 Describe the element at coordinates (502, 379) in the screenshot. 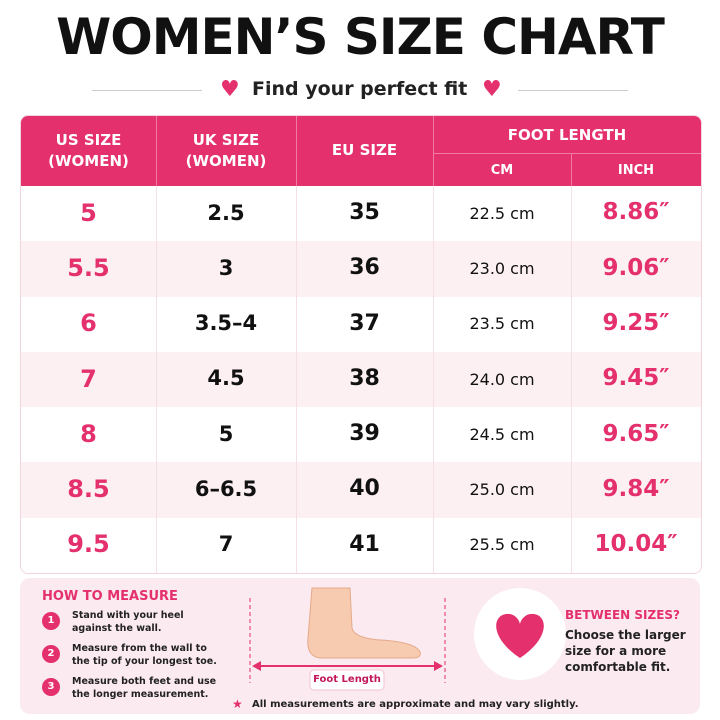

I see `cell: 24.0 cm` at that location.